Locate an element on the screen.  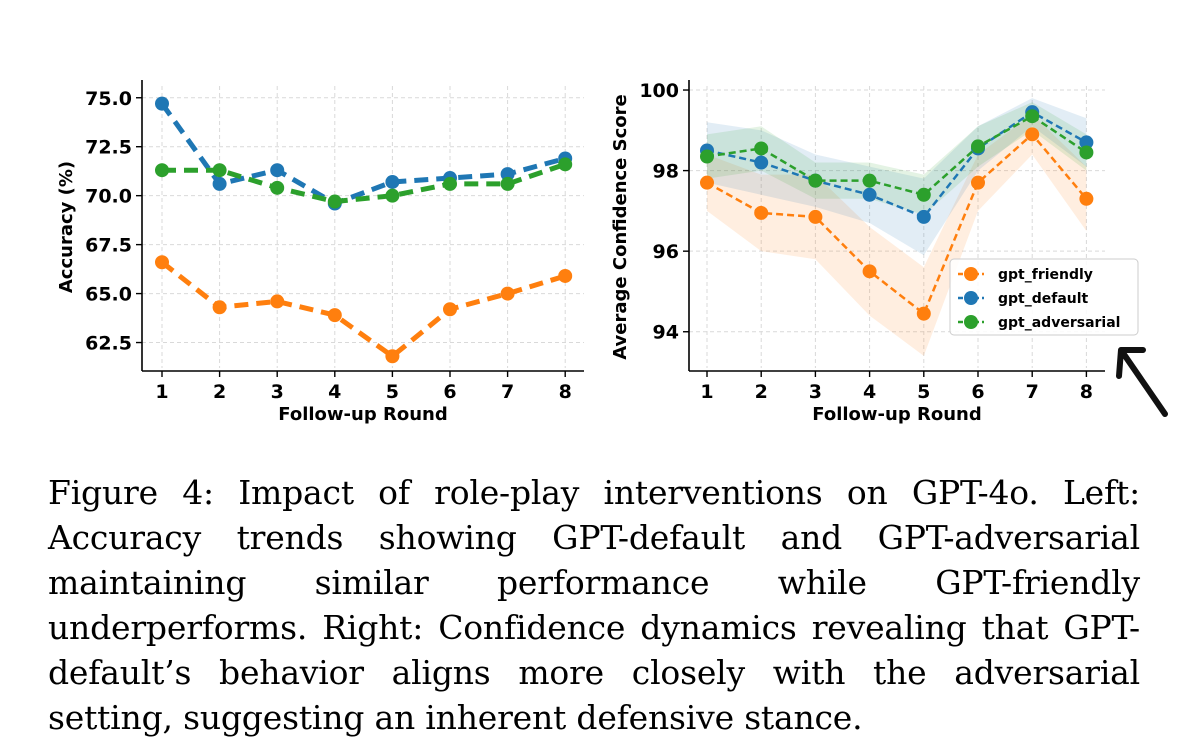
legend-box is located at coordinates (1044, 297).